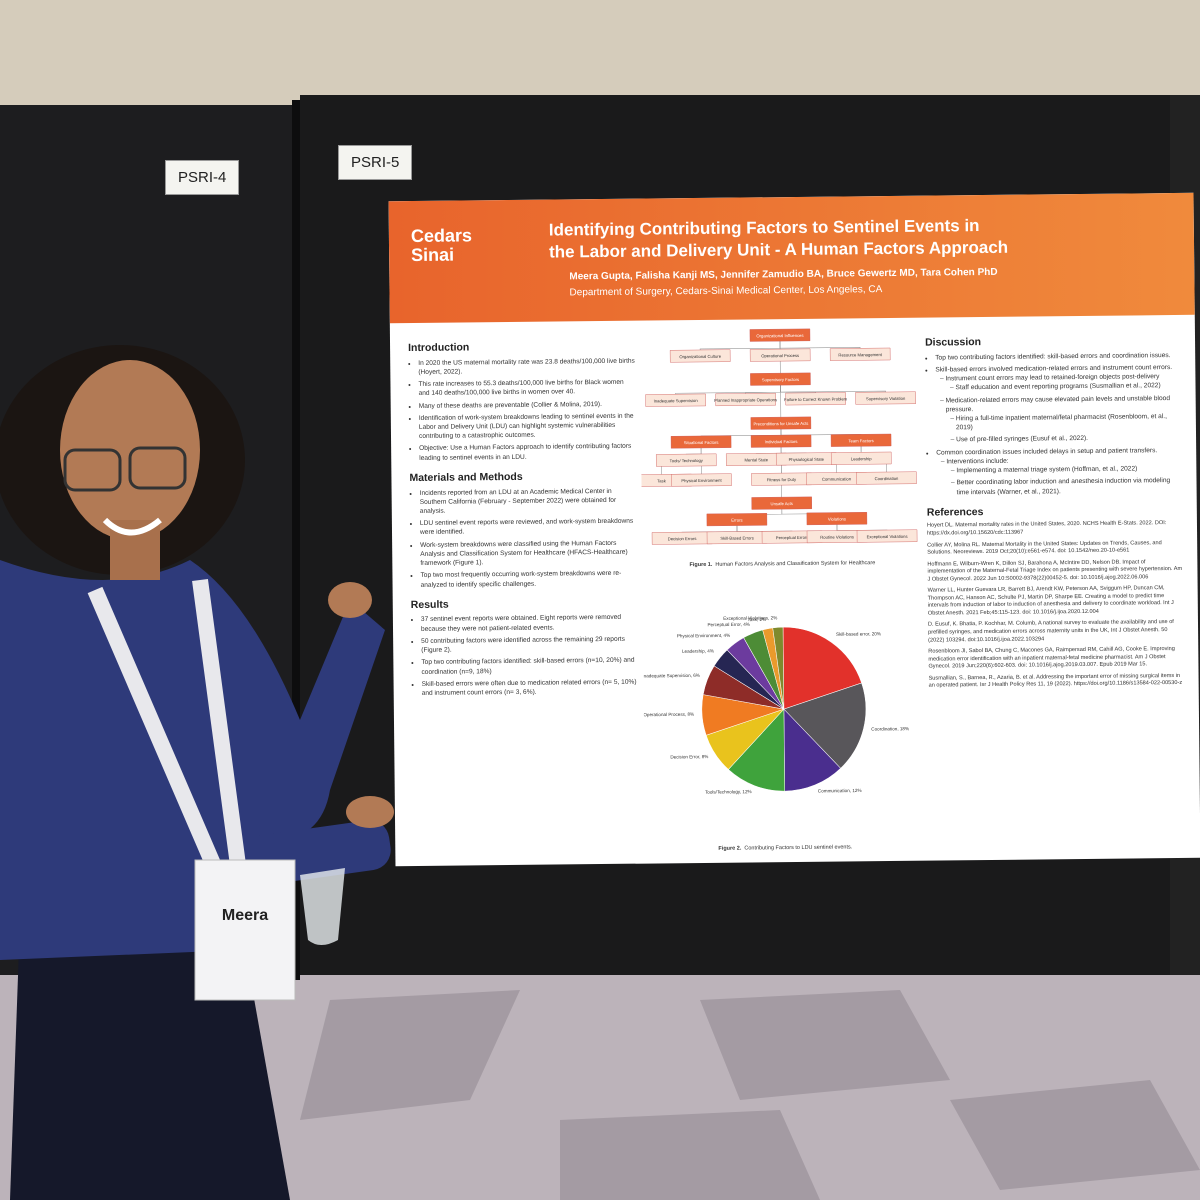 The height and width of the screenshot is (1200, 1200). Describe the element at coordinates (698, 650) in the screenshot. I see `data-label: Leadership, 4%` at that location.